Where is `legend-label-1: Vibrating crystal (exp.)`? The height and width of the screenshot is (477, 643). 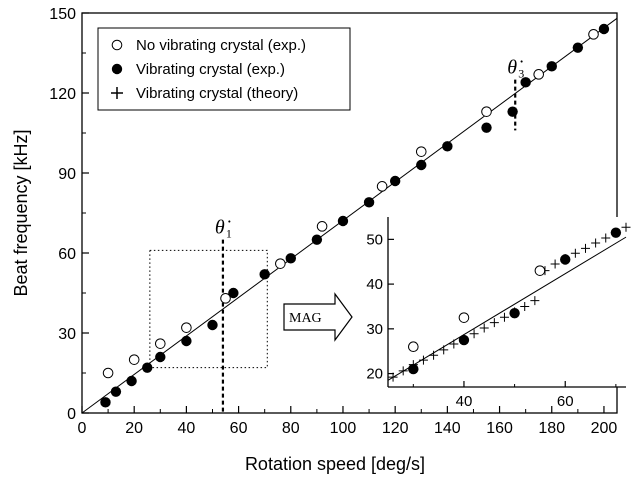
legend-label-1: Vibrating crystal (exp.) is located at coordinates (210, 69).